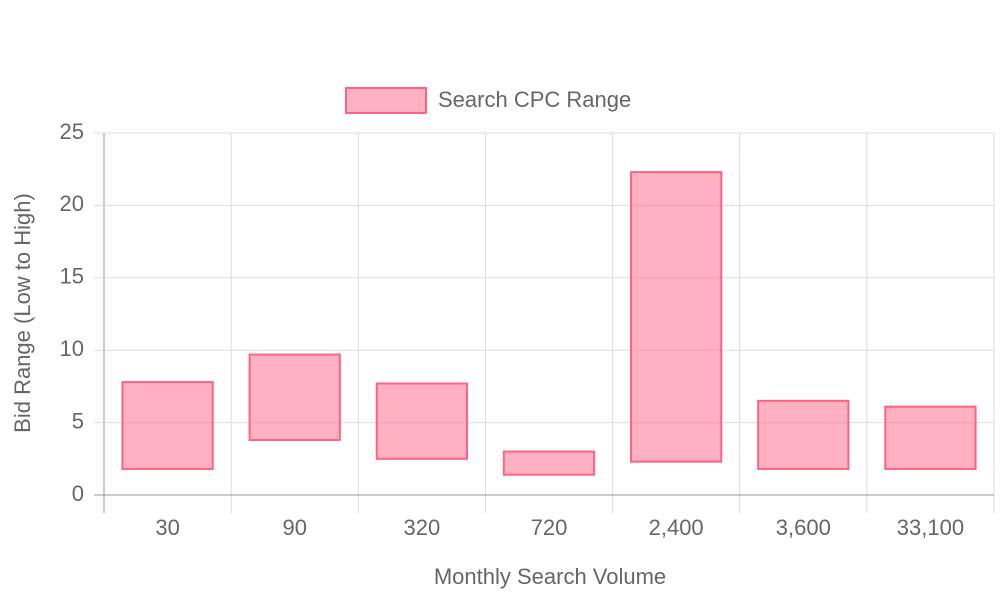 The width and height of the screenshot is (1000, 600). What do you see at coordinates (72, 131) in the screenshot?
I see `y-tick-label: 25` at bounding box center [72, 131].